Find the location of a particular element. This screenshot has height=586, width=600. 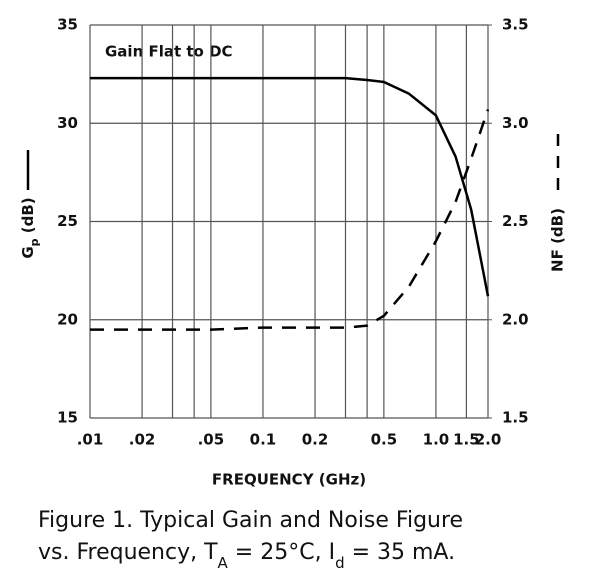

caption-line1: Figure 1. Typical Gain and Noise Figure is located at coordinates (250, 520).